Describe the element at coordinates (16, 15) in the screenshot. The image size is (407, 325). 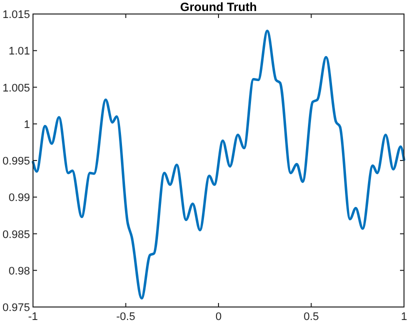
I see `y-tick-label: 1.015` at that location.